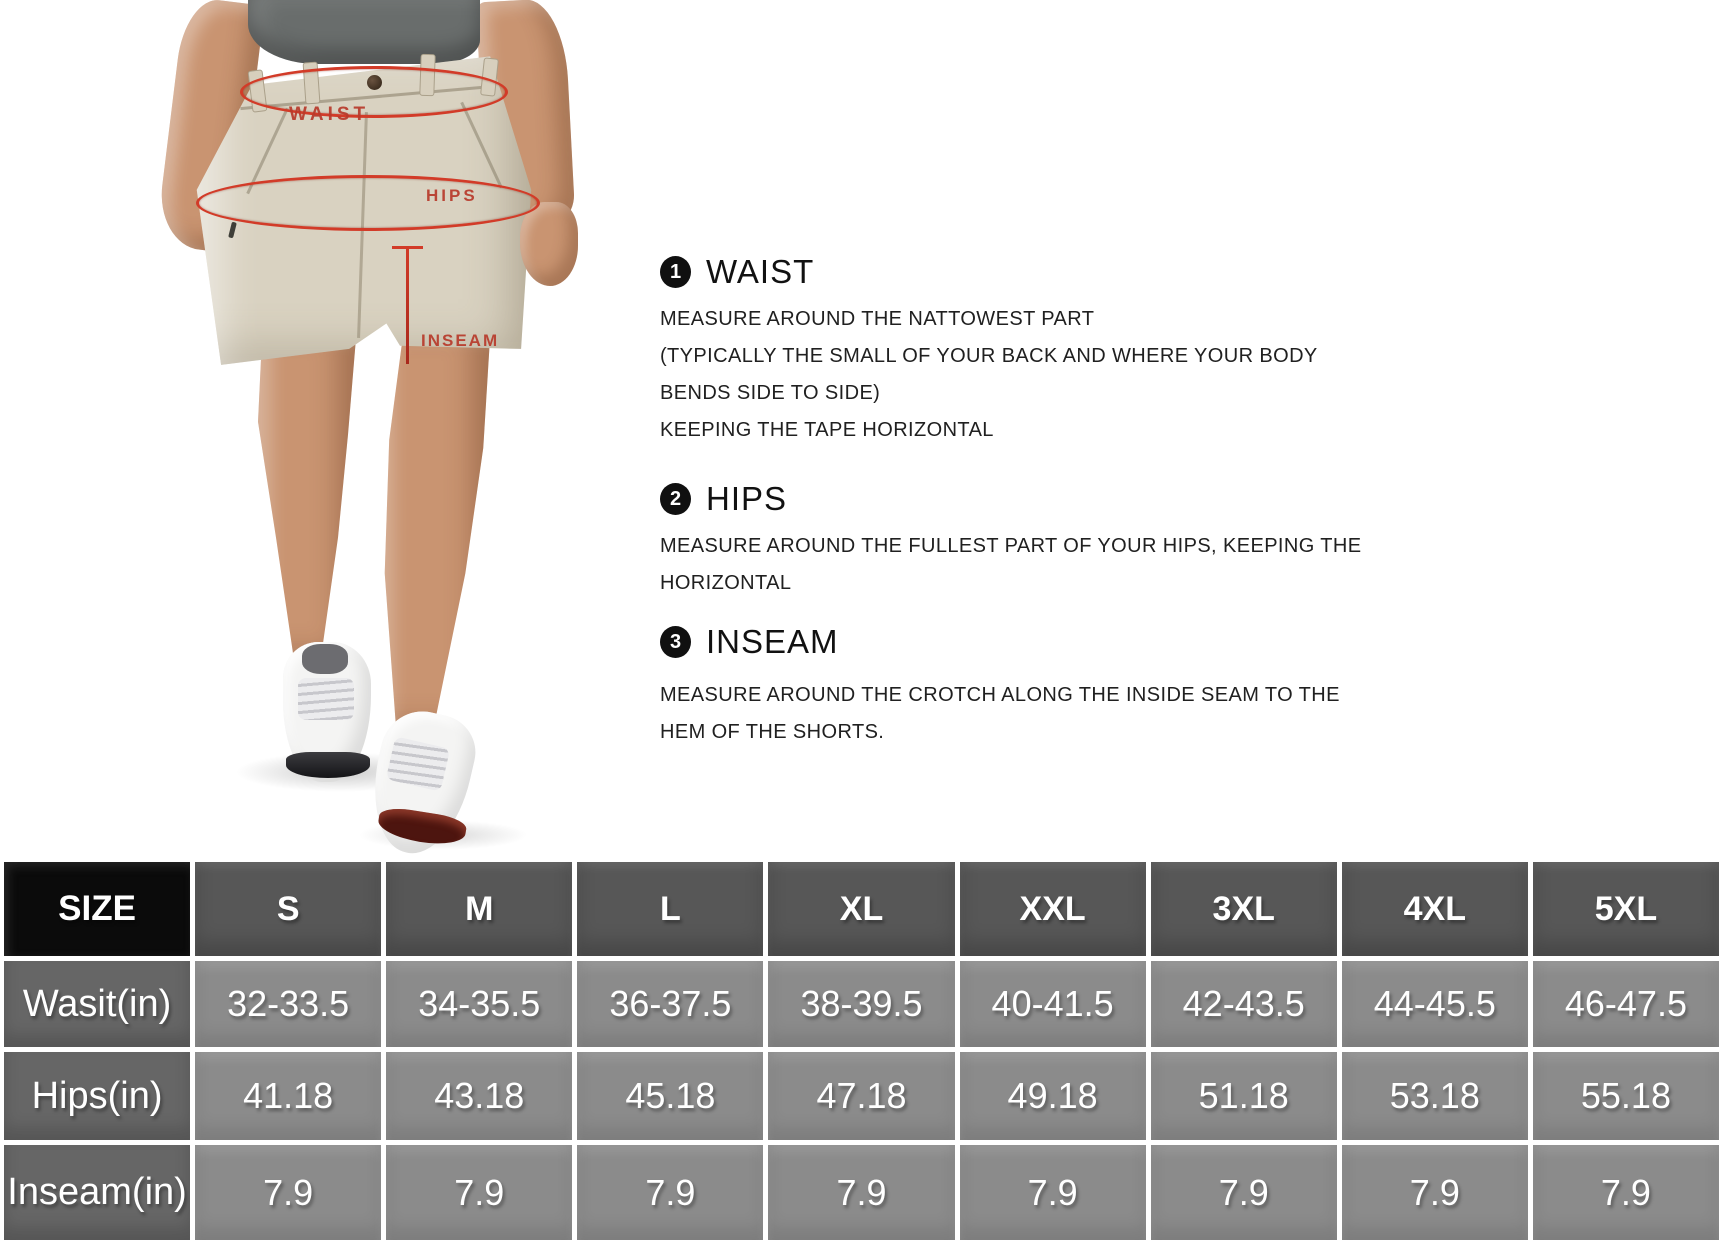 The image size is (1723, 1246). What do you see at coordinates (1243, 1004) in the screenshot?
I see `waist-value: 42-43.5` at bounding box center [1243, 1004].